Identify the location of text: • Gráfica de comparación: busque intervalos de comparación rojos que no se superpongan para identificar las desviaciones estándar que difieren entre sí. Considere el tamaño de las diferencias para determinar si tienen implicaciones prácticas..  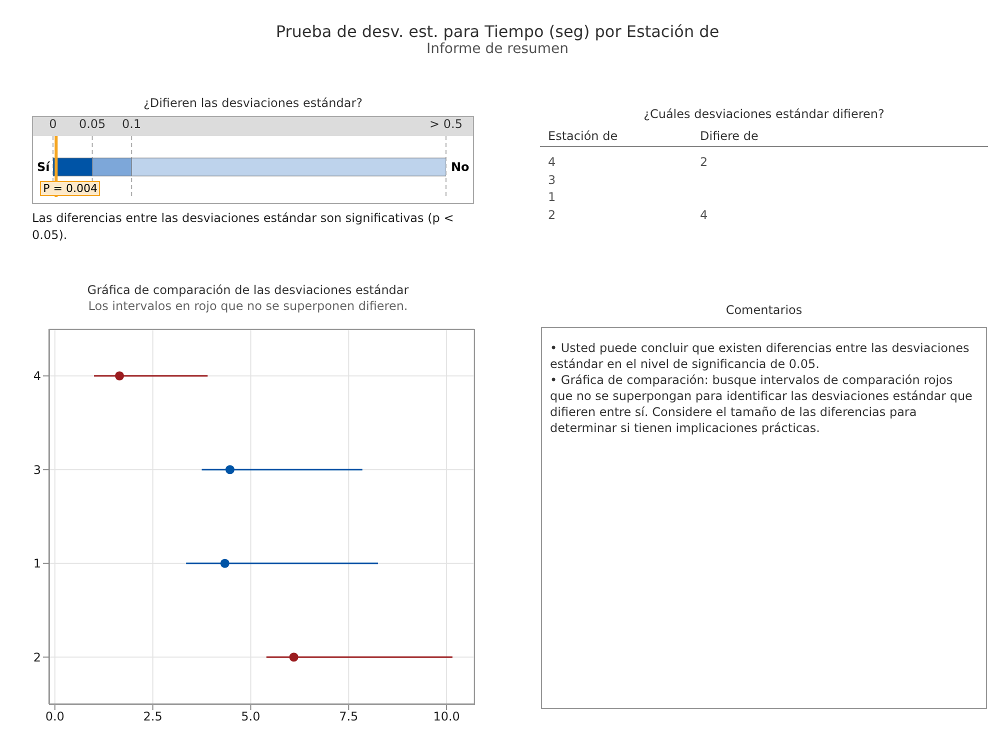
(762, 404).